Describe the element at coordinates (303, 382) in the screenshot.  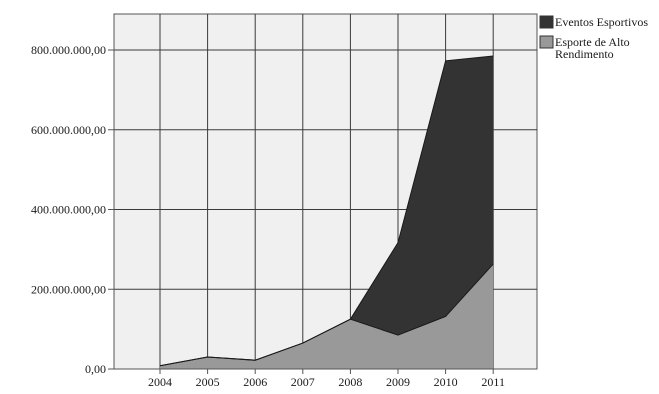
I see `x-tick-label: 2007` at that location.